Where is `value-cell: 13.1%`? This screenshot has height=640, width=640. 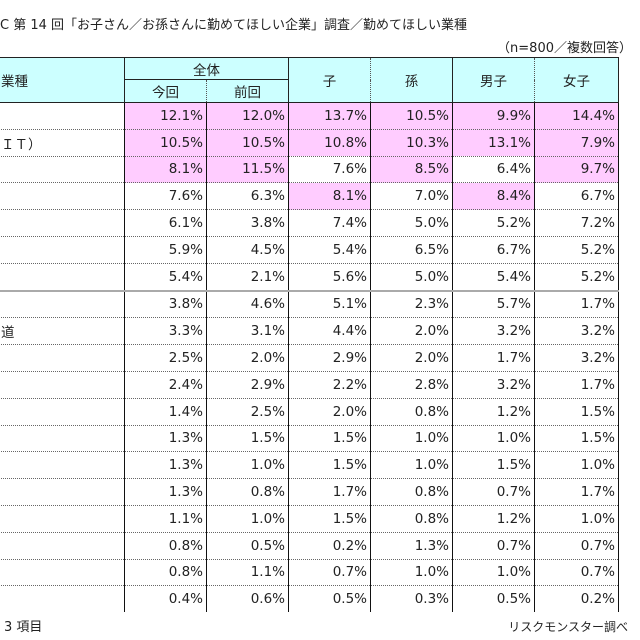
value-cell: 13.1% is located at coordinates (493, 143).